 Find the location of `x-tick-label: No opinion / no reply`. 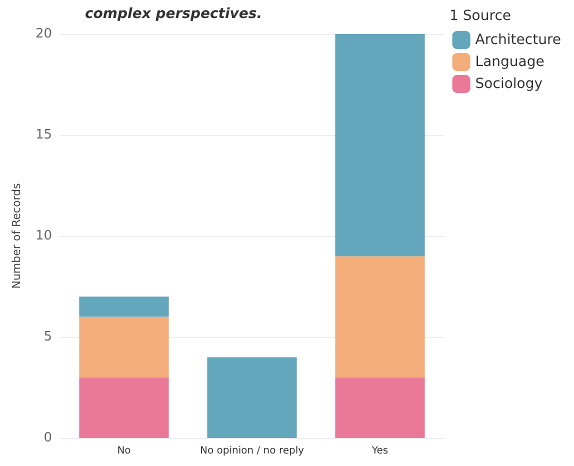

x-tick-label: No opinion / no reply is located at coordinates (252, 451).